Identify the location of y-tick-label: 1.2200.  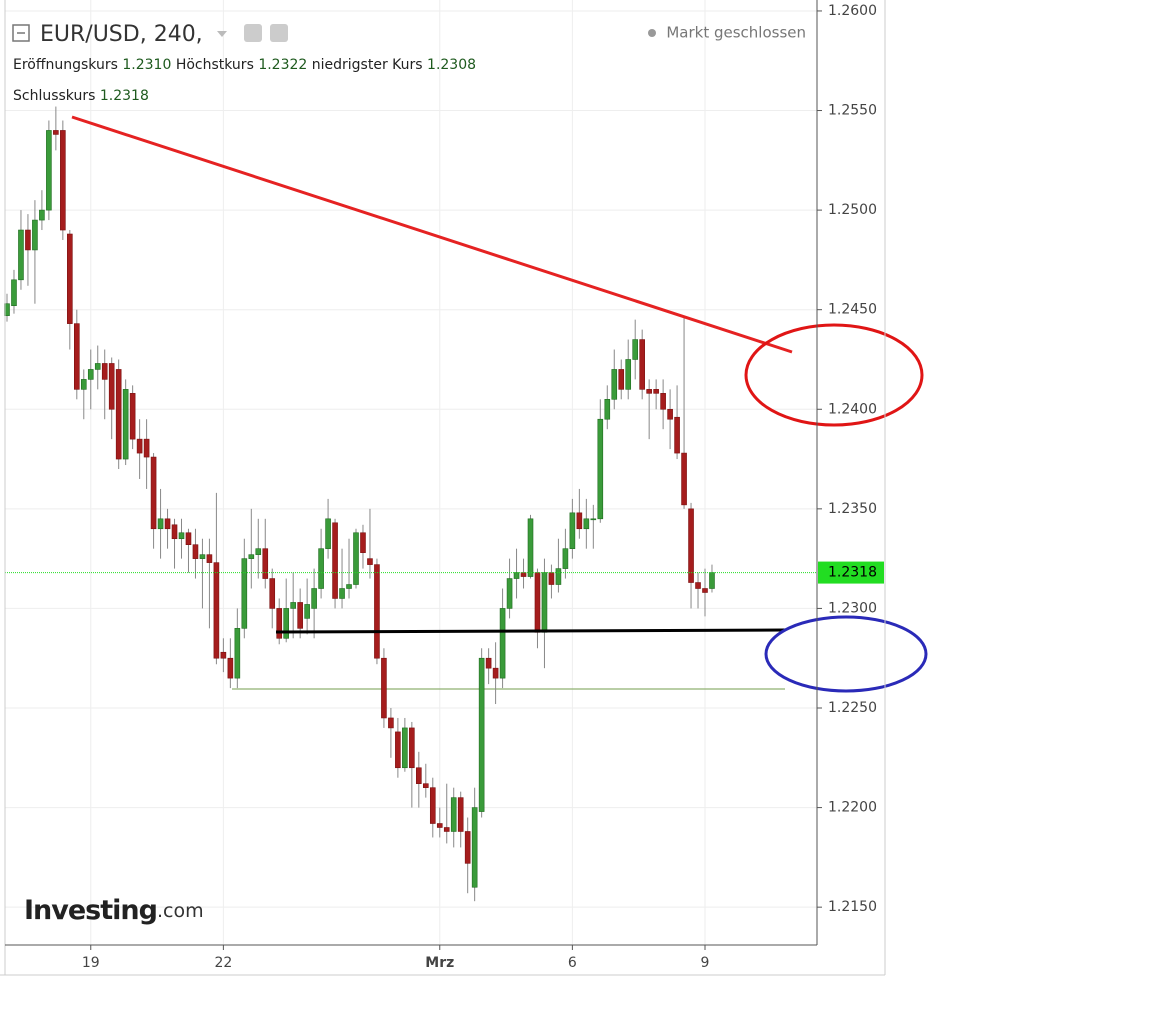
(852, 808).